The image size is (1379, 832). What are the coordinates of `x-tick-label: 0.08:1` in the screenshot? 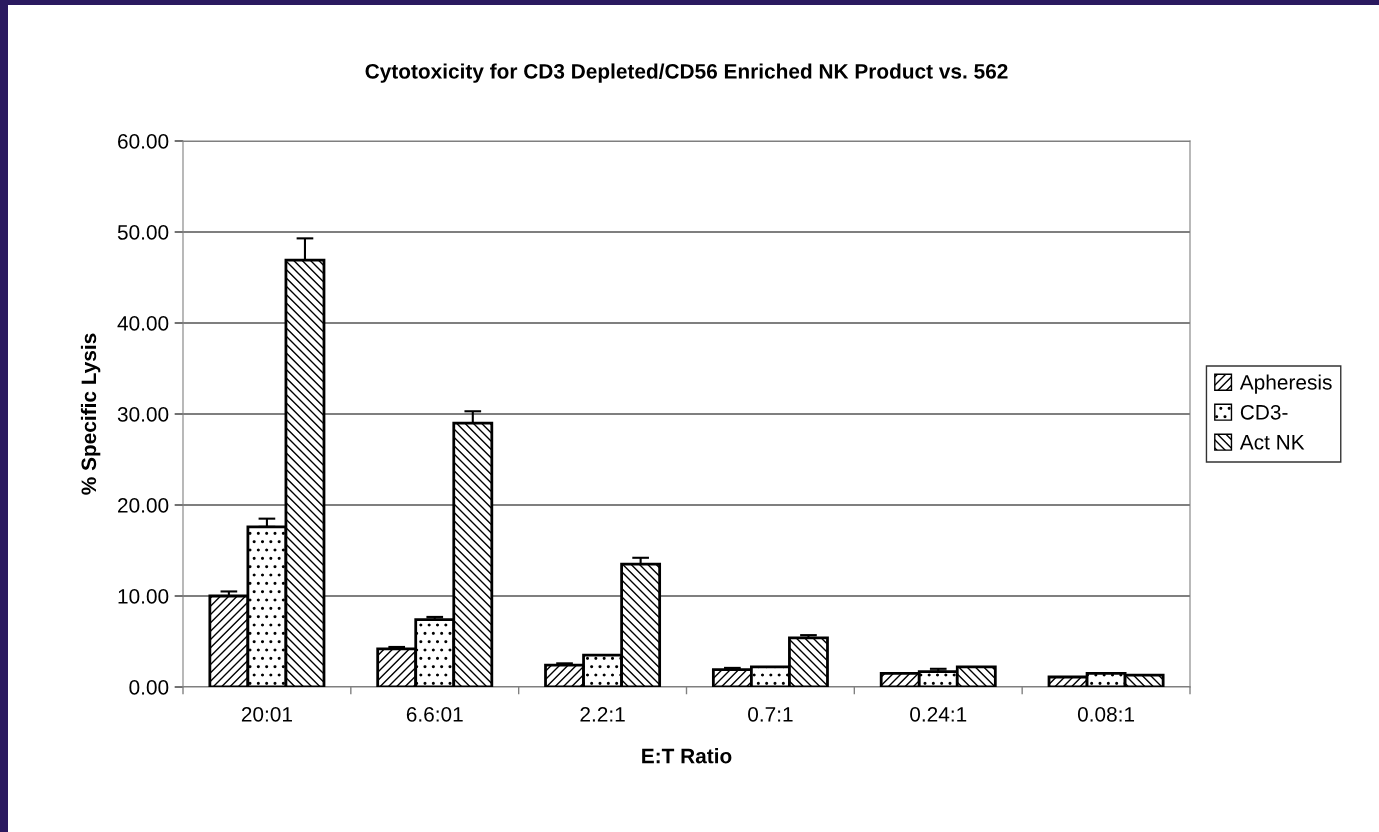 It's located at (1106, 714).